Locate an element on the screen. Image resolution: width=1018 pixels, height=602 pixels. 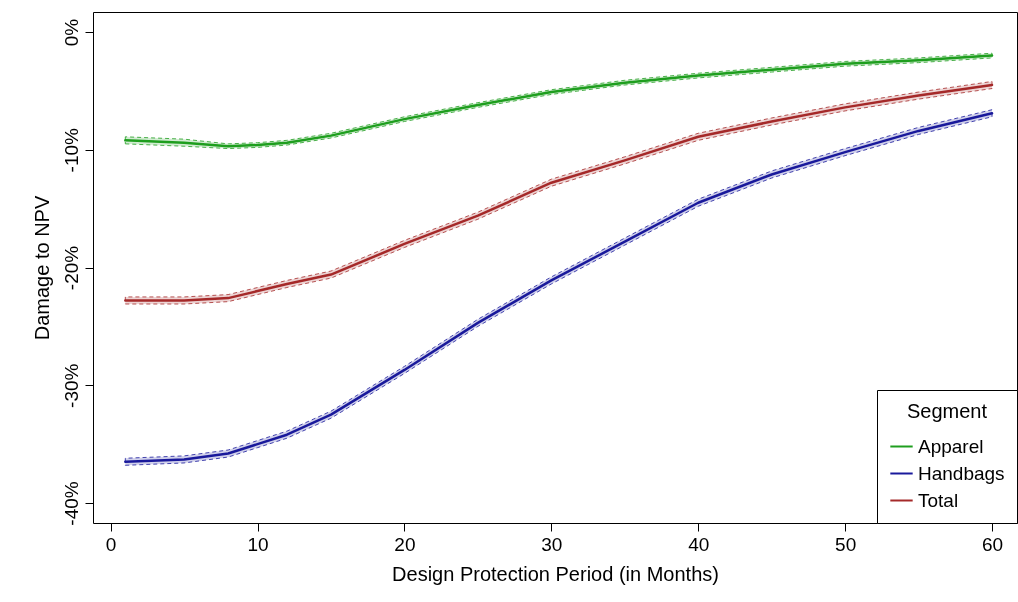
x-axis-title: Design Protection Period (in Months) is located at coordinates (555, 573).